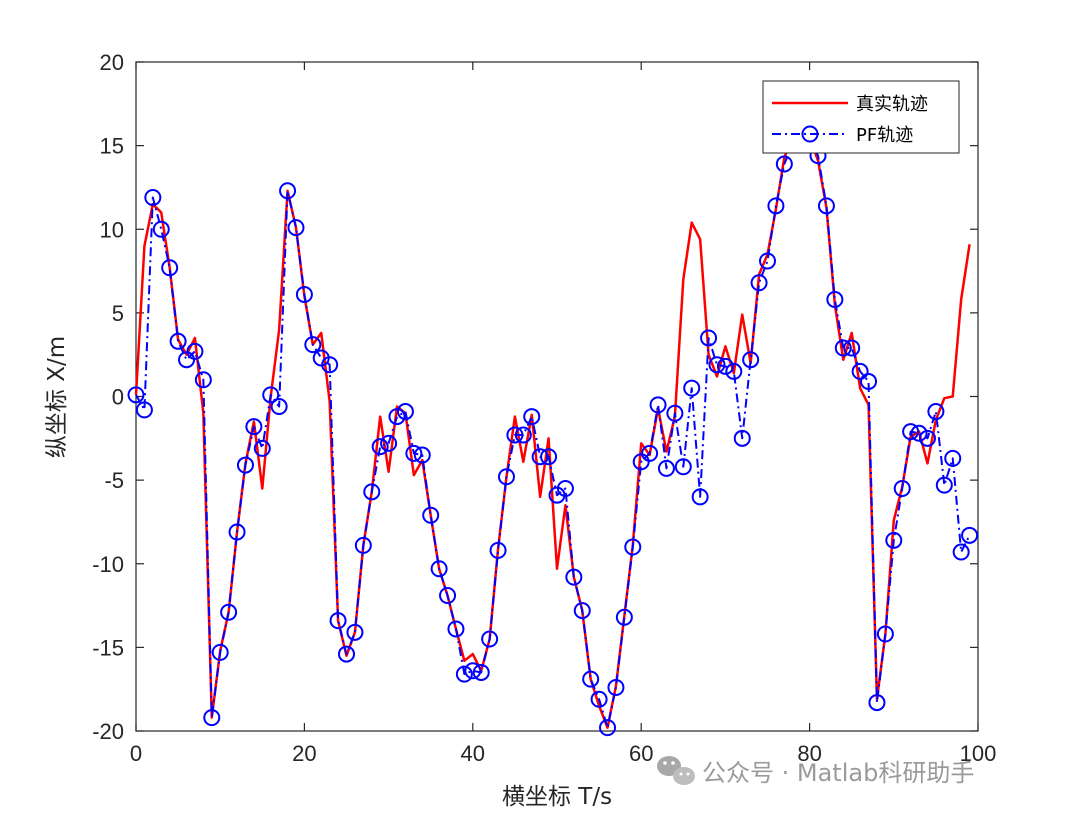  I want to click on x-axis-label: 横坐标 T/s, so click(557, 797).